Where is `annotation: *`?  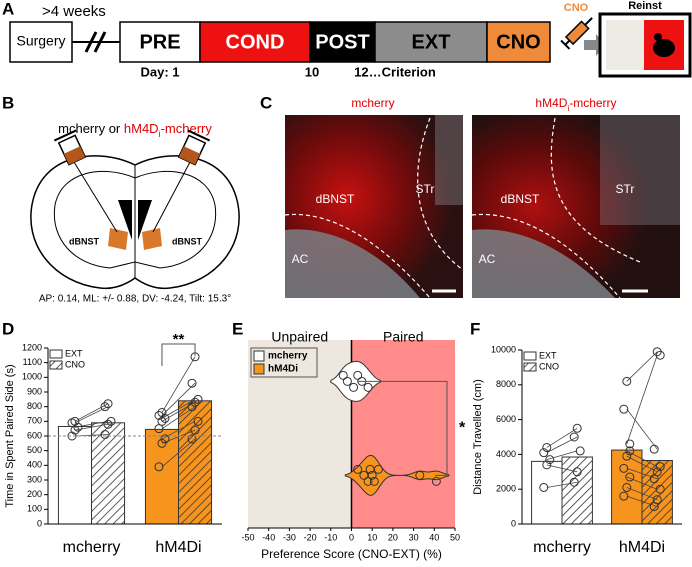 annotation: * is located at coordinates (462, 428).